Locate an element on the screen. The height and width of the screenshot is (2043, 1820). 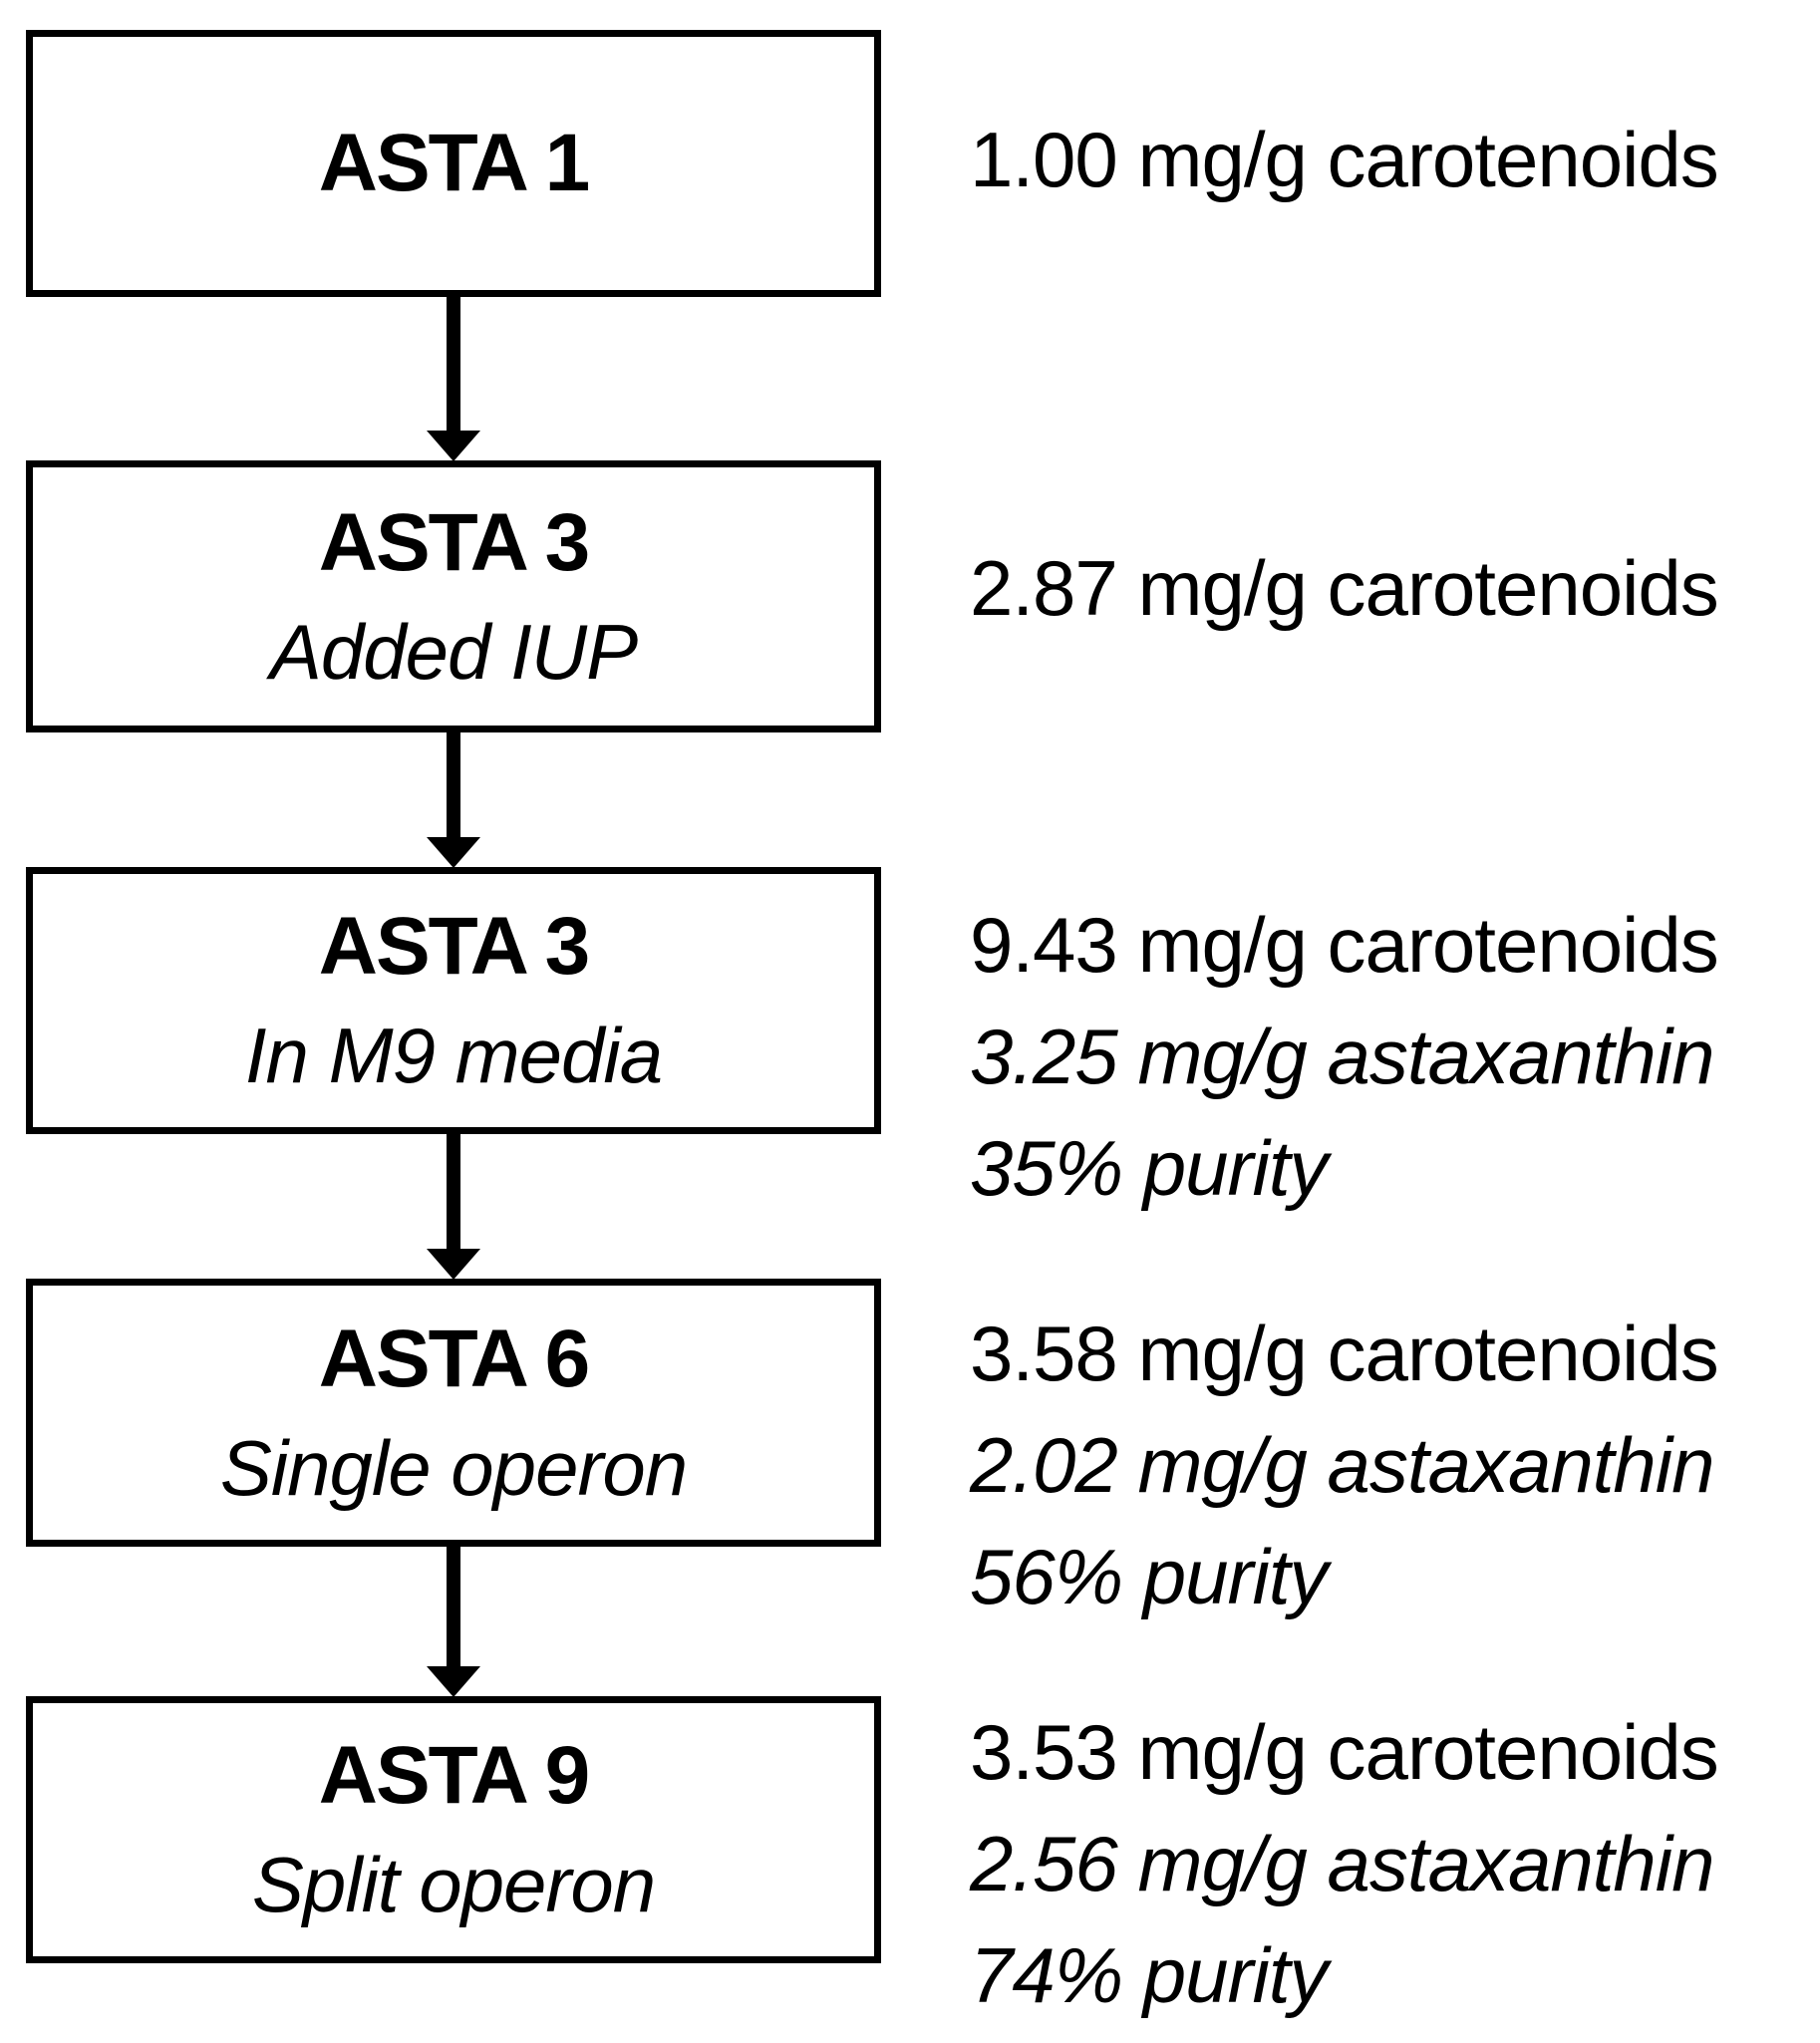
annotation-asta-3-added-iup: 2.87 mg/g carotenoids is located at coordinates (1395, 588).